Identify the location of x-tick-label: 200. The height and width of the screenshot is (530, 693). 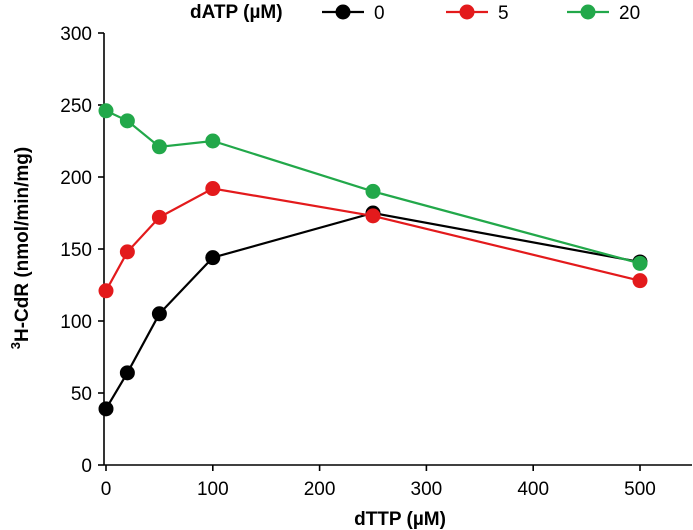
(320, 489).